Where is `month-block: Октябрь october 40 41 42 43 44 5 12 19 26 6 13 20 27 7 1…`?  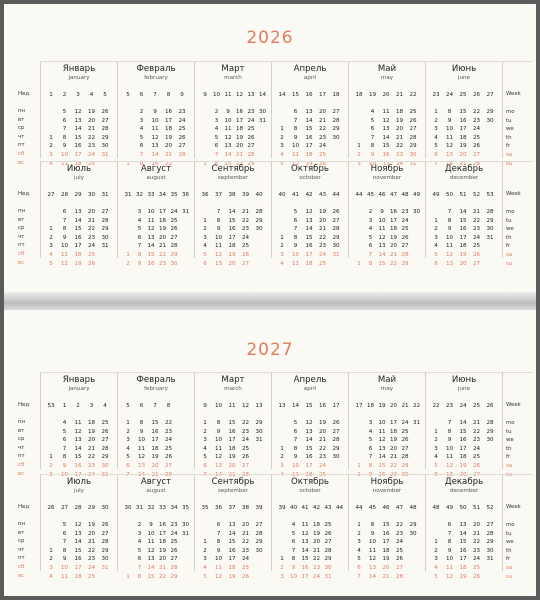
month-block: Октябрь october 40 41 42 43 44 5 12 19 26 6 13 20 27 7 1… is located at coordinates (309, 214).